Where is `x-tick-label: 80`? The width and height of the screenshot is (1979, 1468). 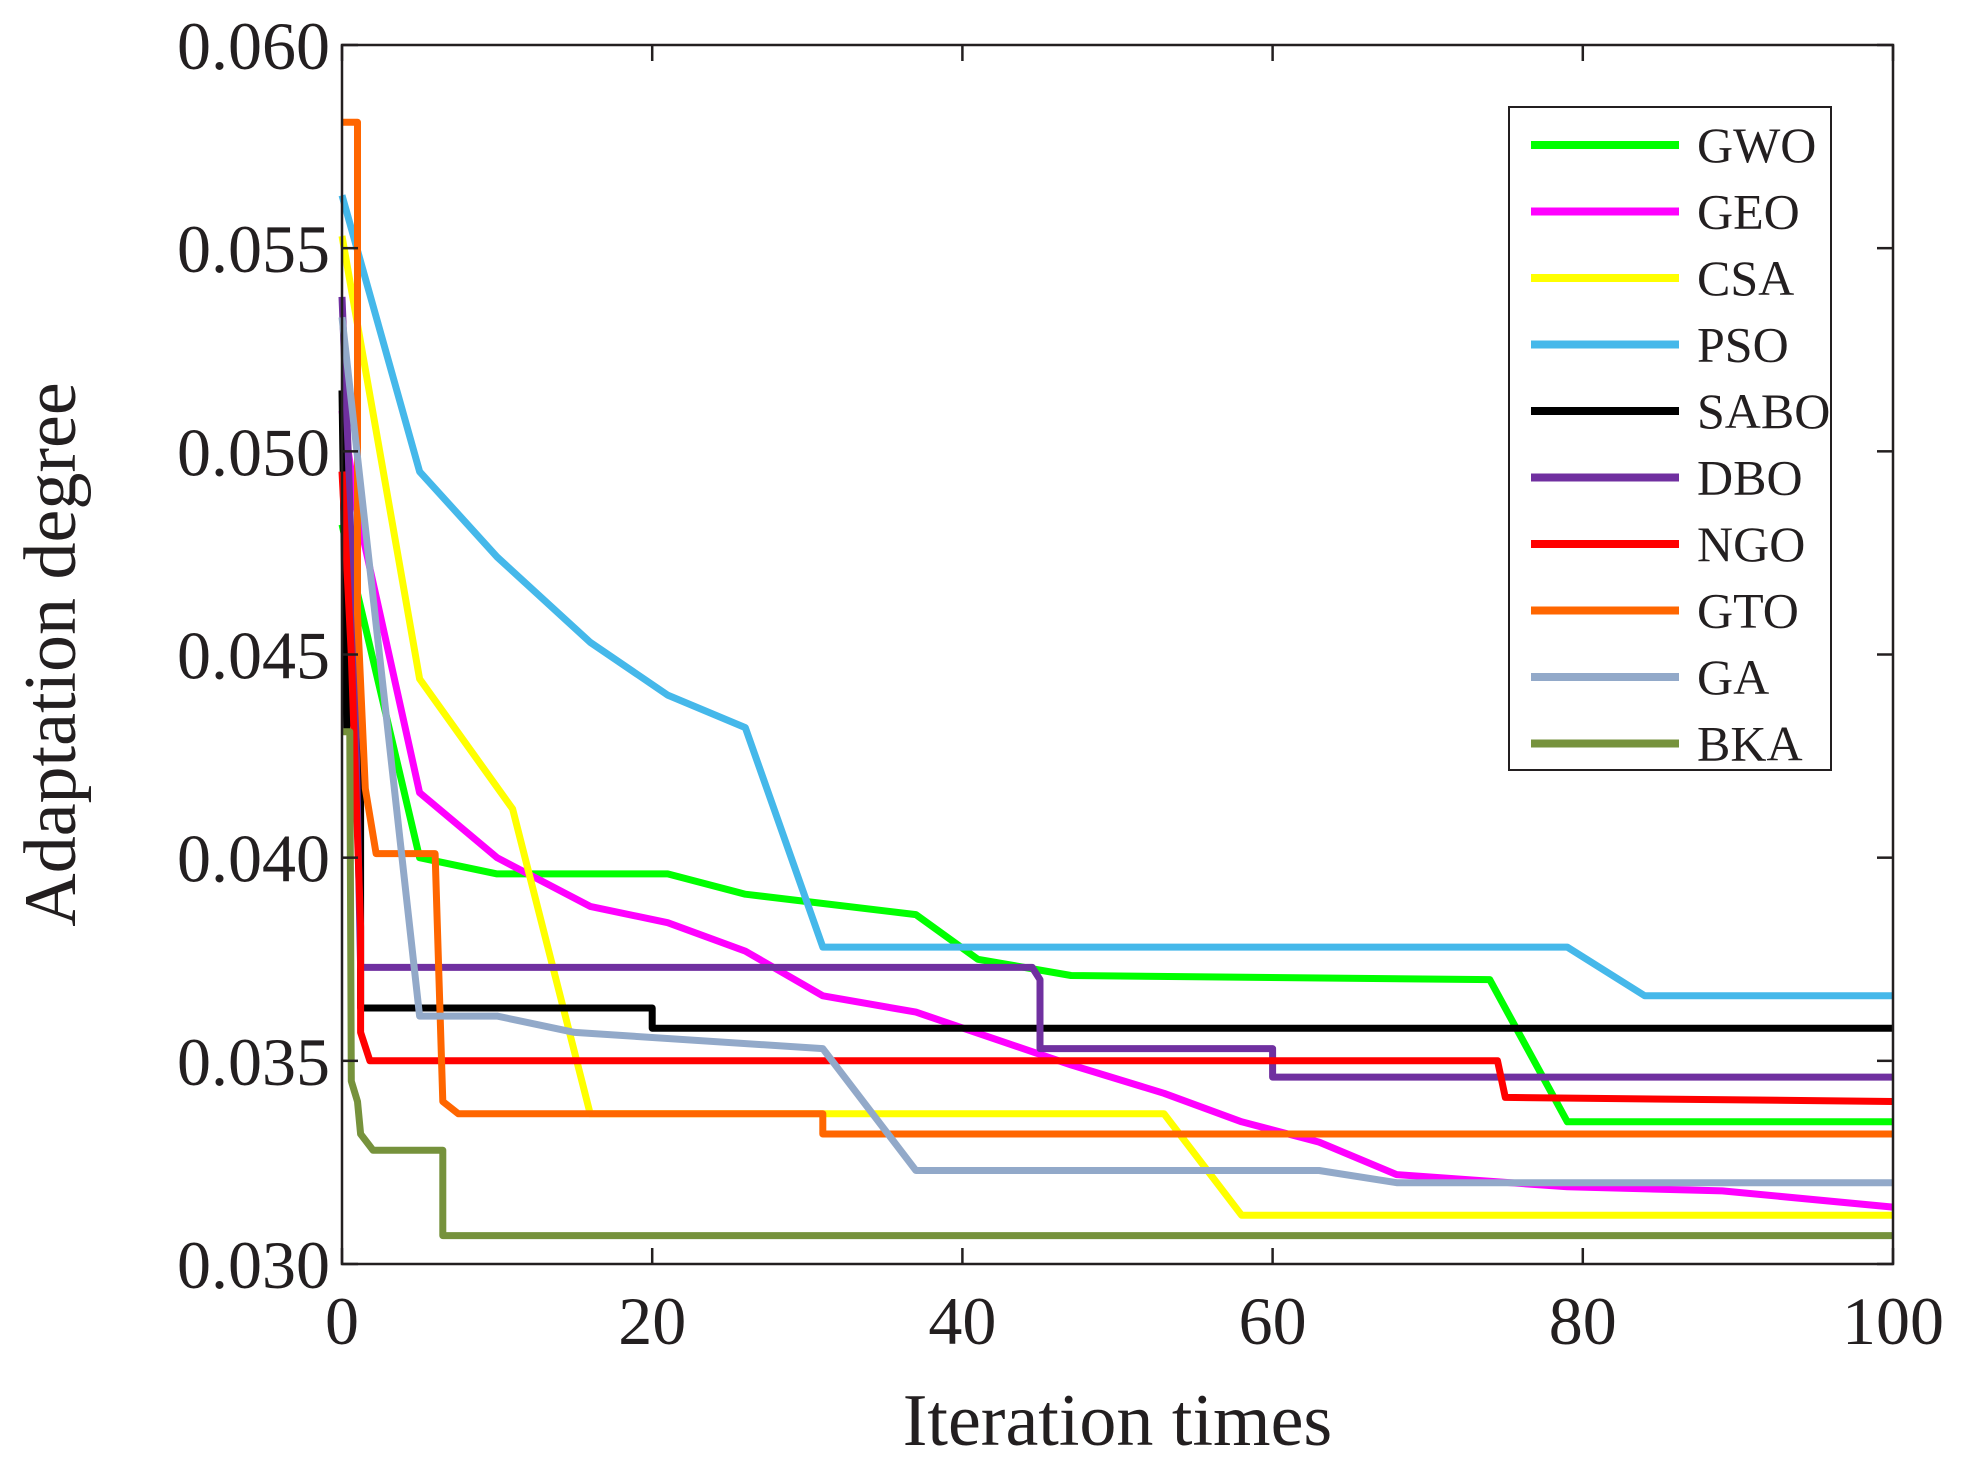
x-tick-label: 80 is located at coordinates (1583, 1321).